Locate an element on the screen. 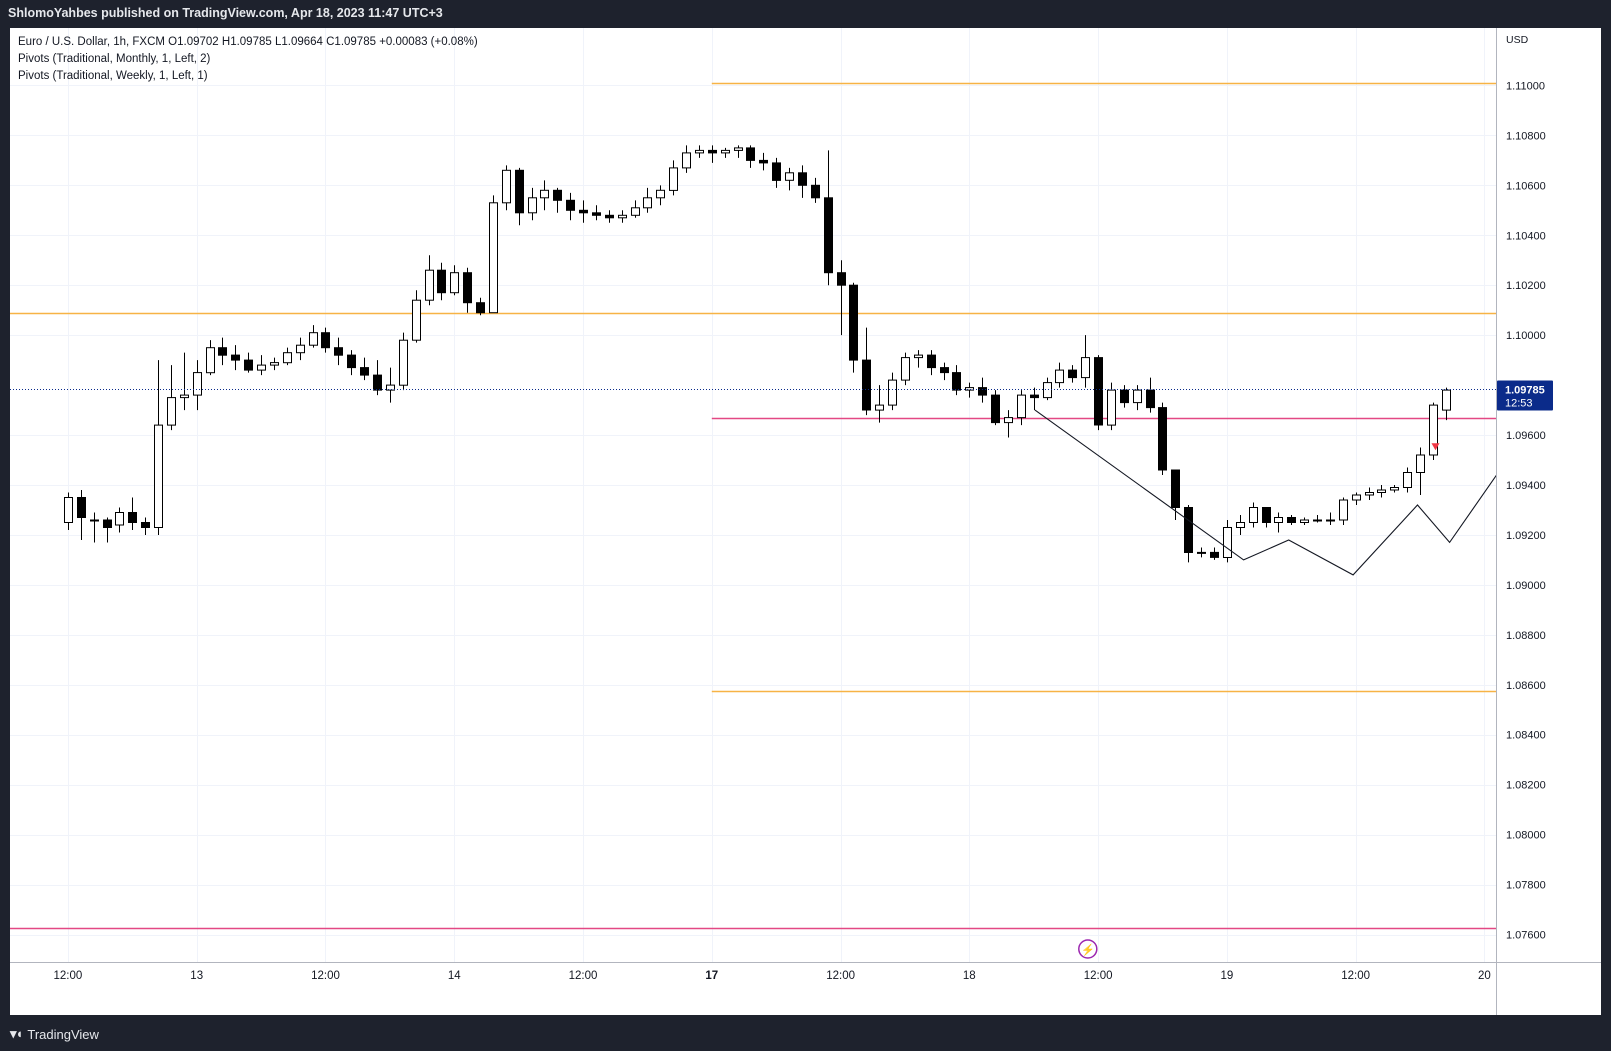 Image resolution: width=1611 pixels, height=1051 pixels. price-tick-label: 1.11000 is located at coordinates (1525, 86).